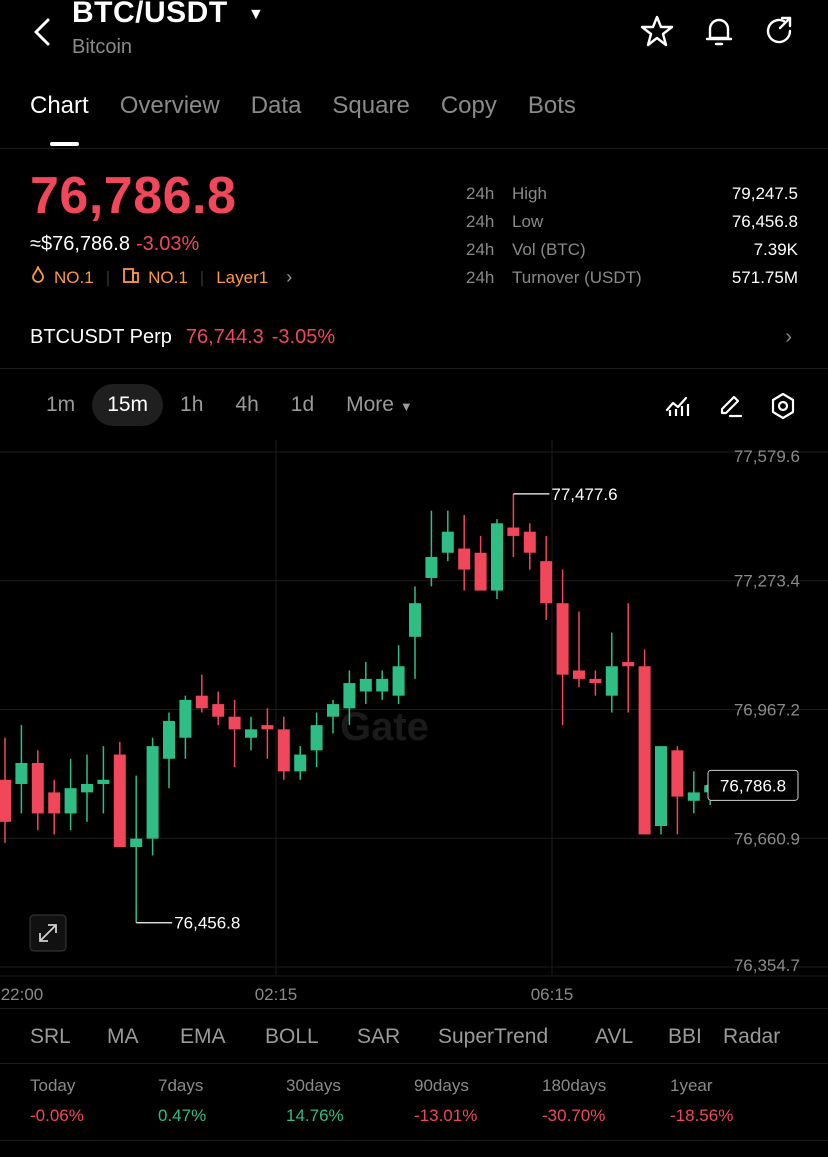 Image resolution: width=828 pixels, height=1157 pixels. What do you see at coordinates (493, 1036) in the screenshot?
I see `indicator-supertrend: SuperTrend` at bounding box center [493, 1036].